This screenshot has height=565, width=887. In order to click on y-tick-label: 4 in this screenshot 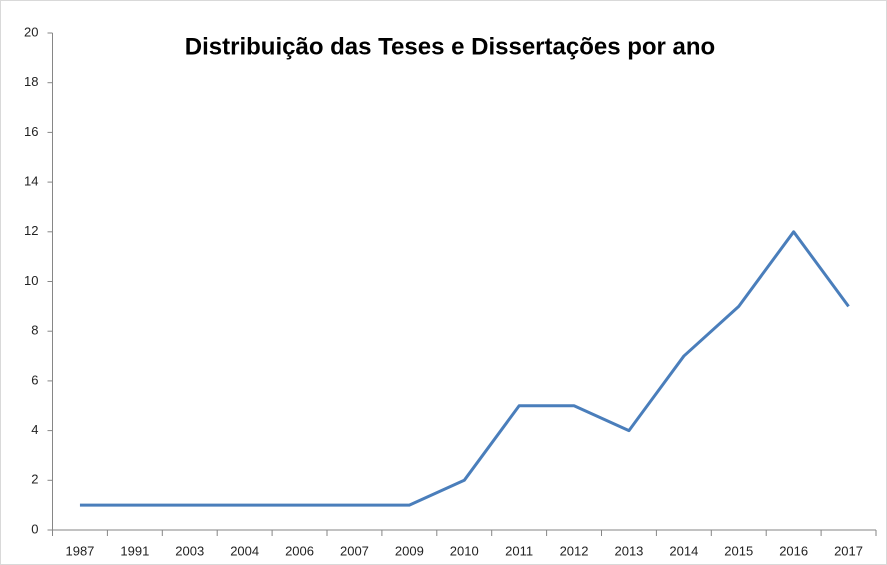, I will do `click(34, 429)`.